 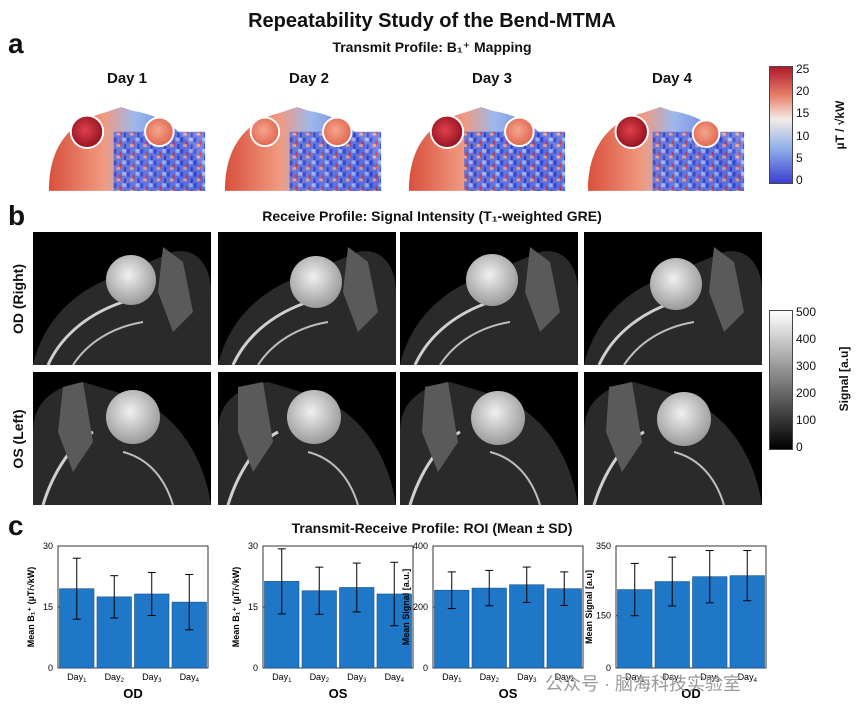 What do you see at coordinates (799, 158) in the screenshot?
I see `b1-colorbar-tick: 5` at bounding box center [799, 158].